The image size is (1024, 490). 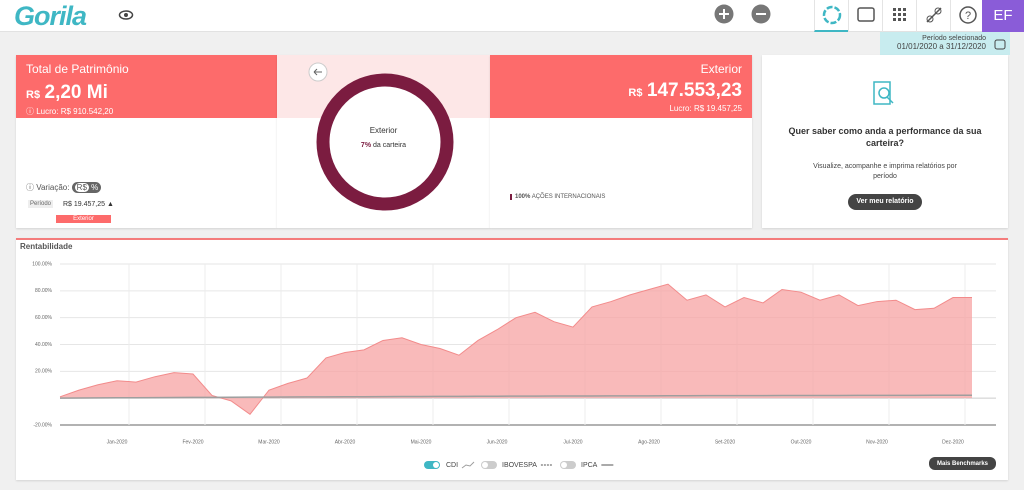 What do you see at coordinates (1000, 44) in the screenshot?
I see `calendar-icon` at bounding box center [1000, 44].